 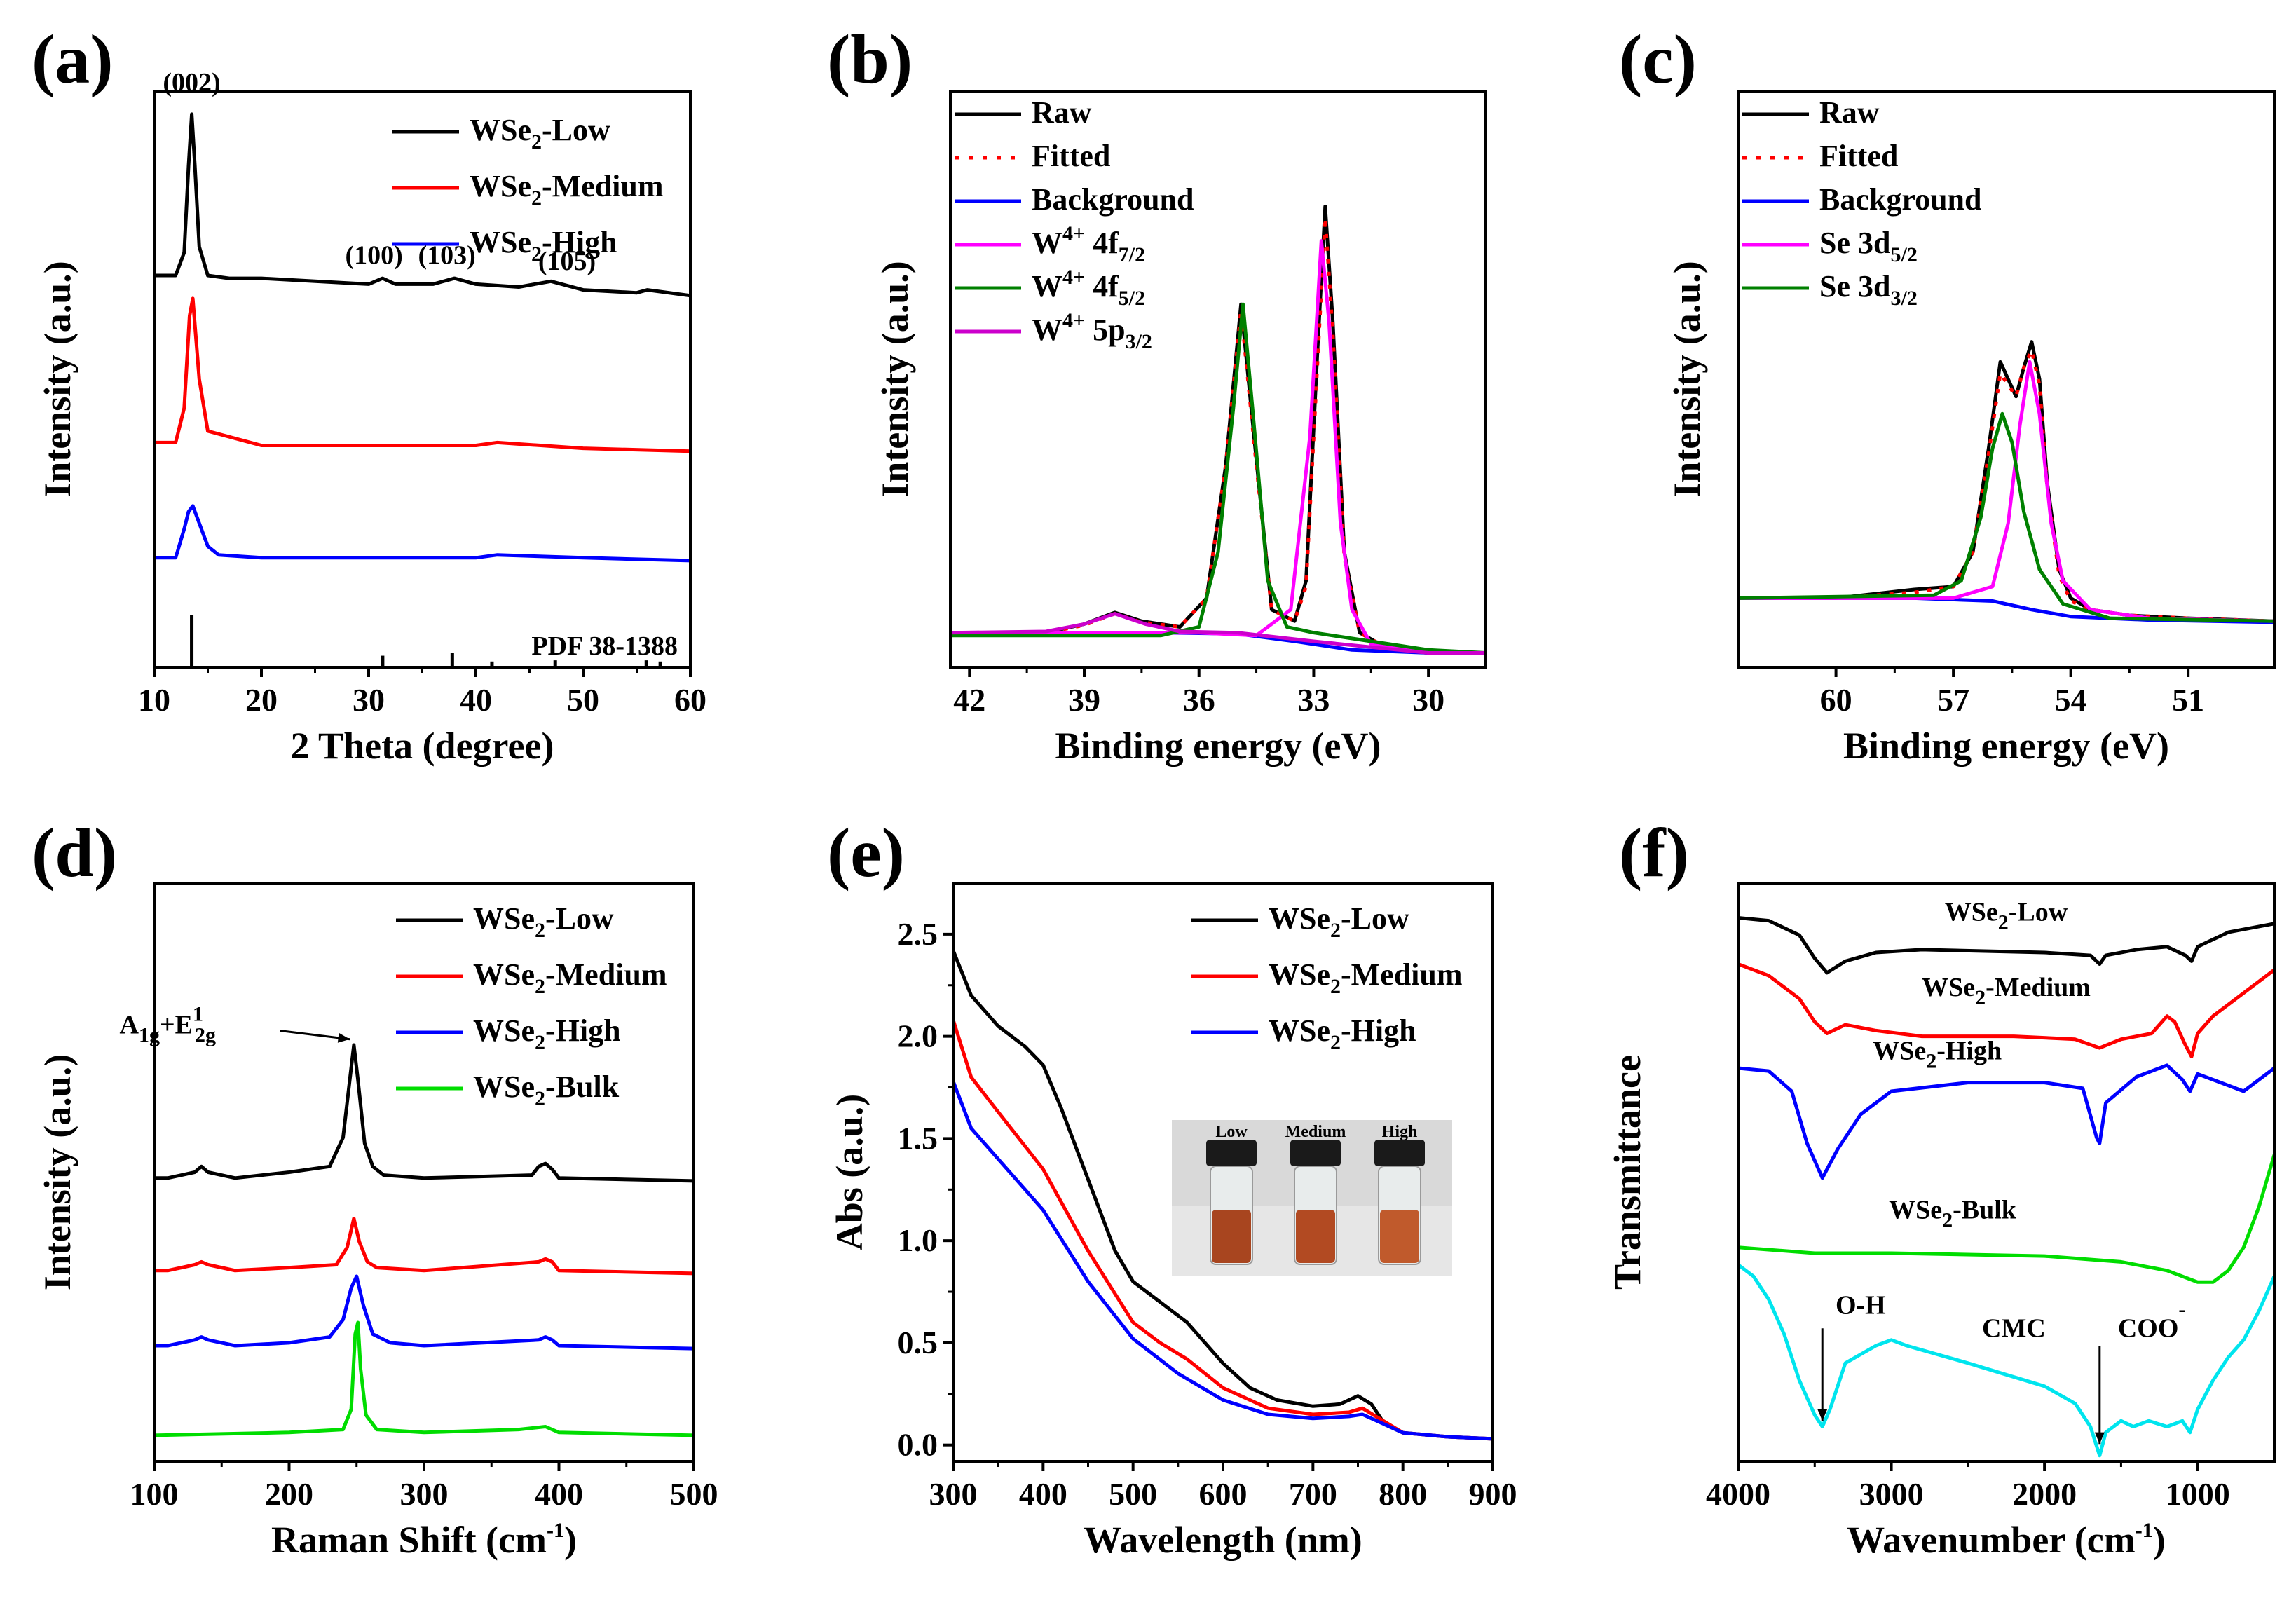 I want to click on panel-label-b: (b), so click(x=870, y=59).